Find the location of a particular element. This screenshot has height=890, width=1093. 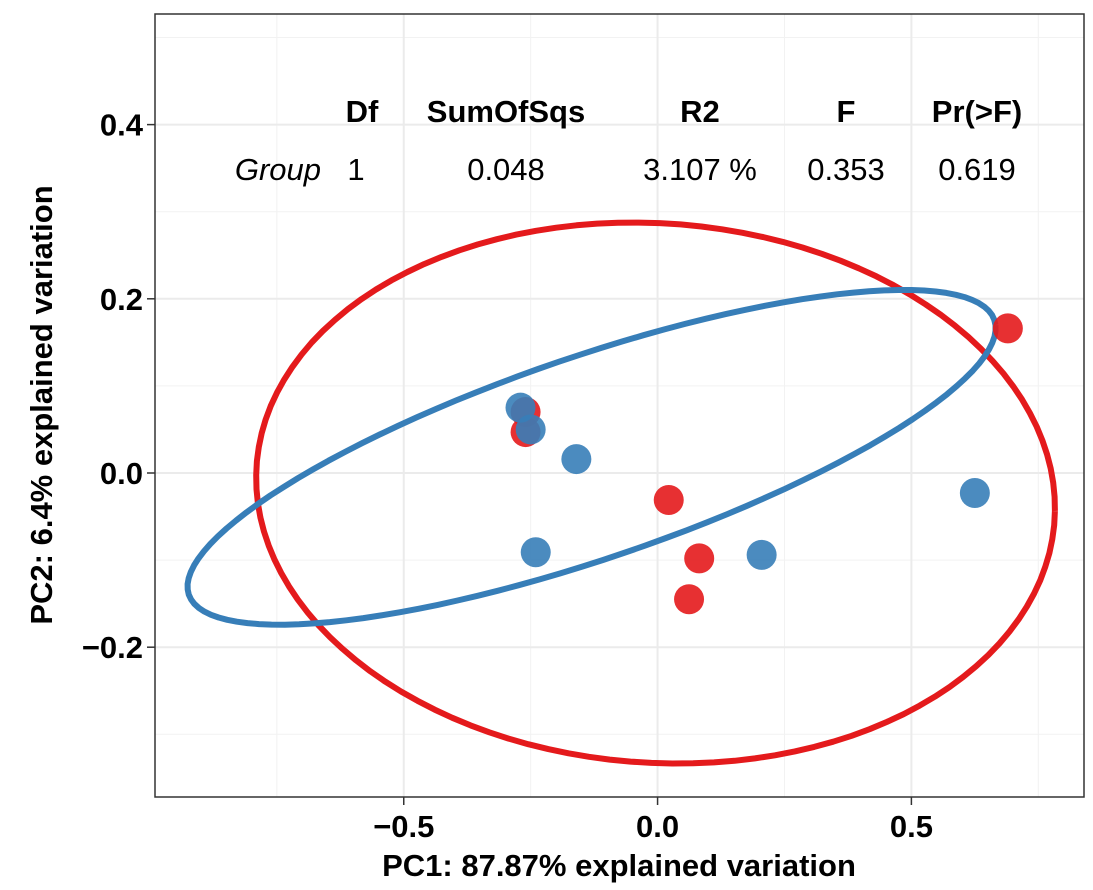

table-cell-df: 1 is located at coordinates (355, 169).